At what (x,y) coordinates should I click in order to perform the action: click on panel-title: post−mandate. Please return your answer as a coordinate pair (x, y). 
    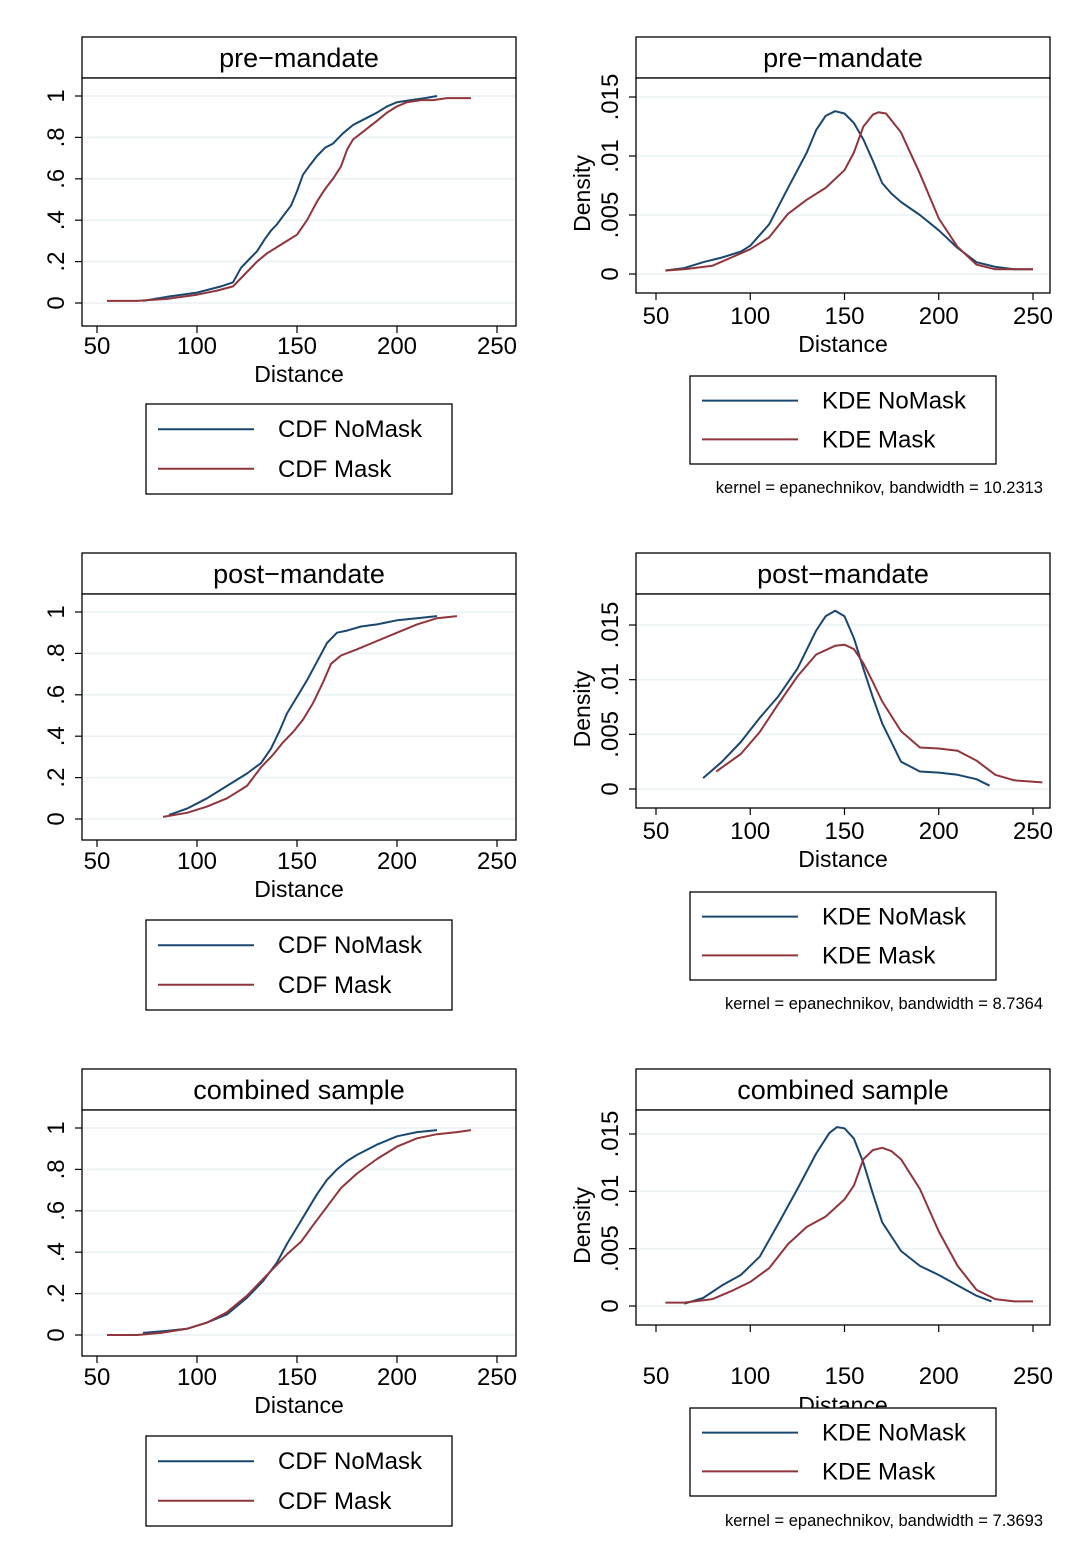
    Looking at the image, I should click on (299, 574).